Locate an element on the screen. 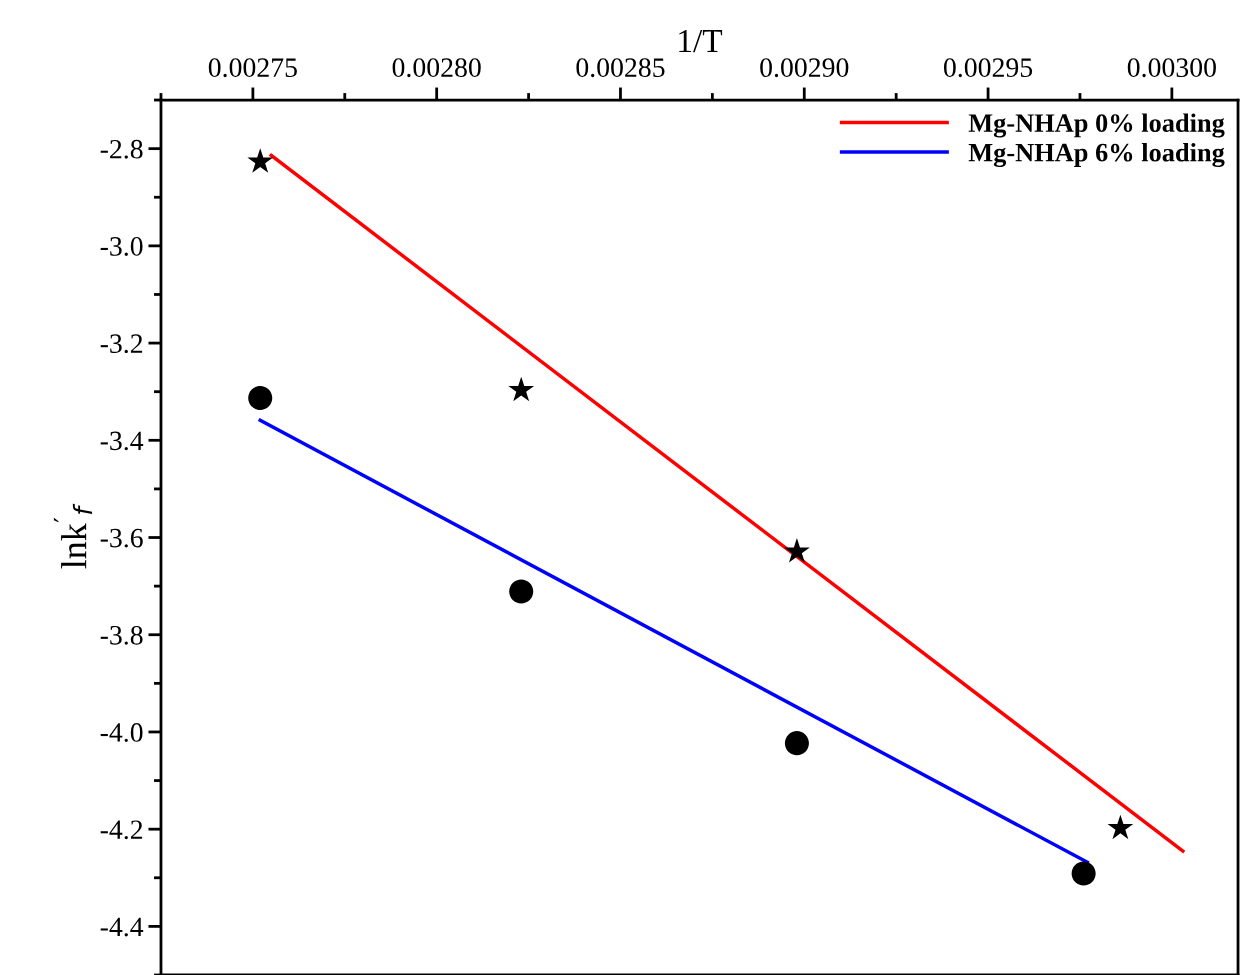  x-tick-label: 0.00300 is located at coordinates (1171, 68).